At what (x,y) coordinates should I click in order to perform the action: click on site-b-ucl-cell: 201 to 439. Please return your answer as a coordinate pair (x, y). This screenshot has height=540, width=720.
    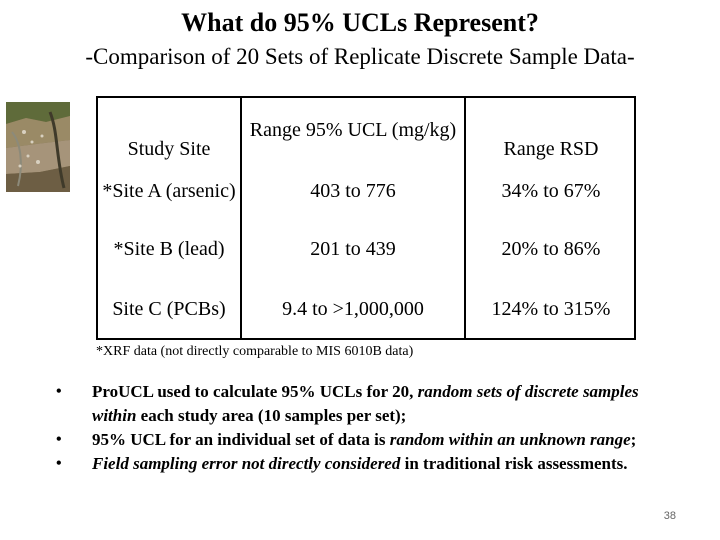
    Looking at the image, I should click on (353, 249).